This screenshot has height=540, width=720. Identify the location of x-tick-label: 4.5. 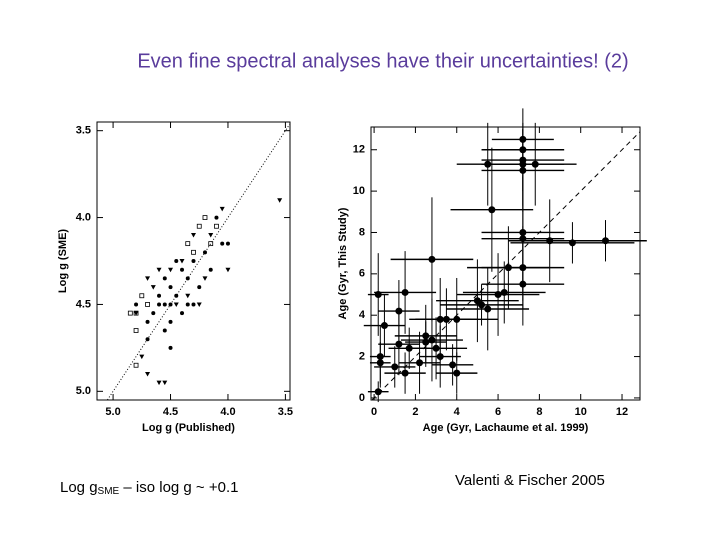
(170, 412).